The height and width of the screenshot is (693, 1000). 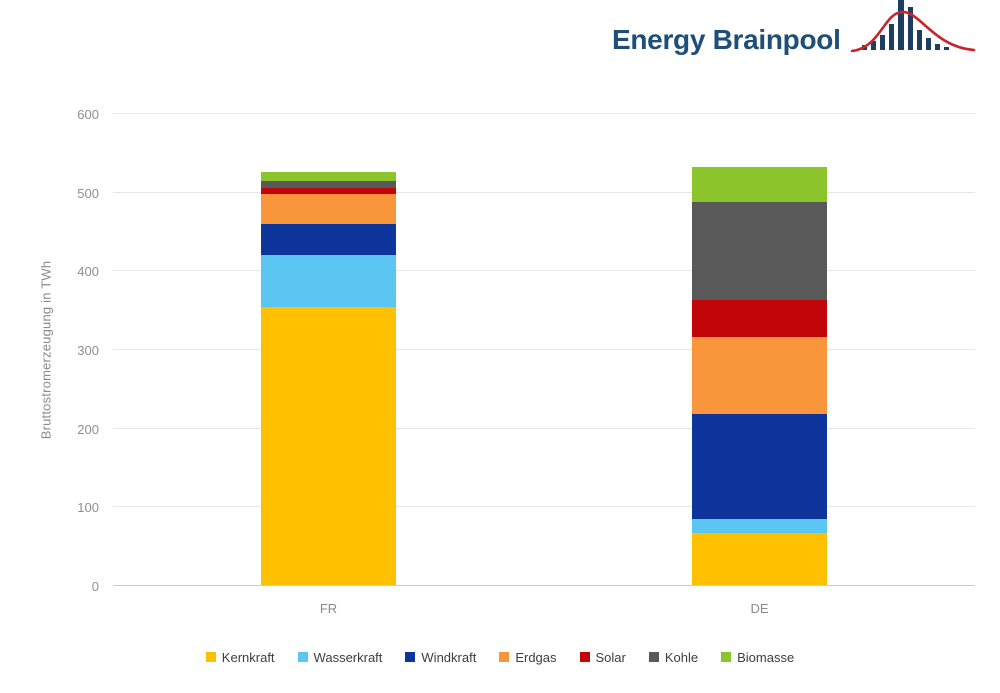 I want to click on x-axis-baseline, so click(x=544, y=585).